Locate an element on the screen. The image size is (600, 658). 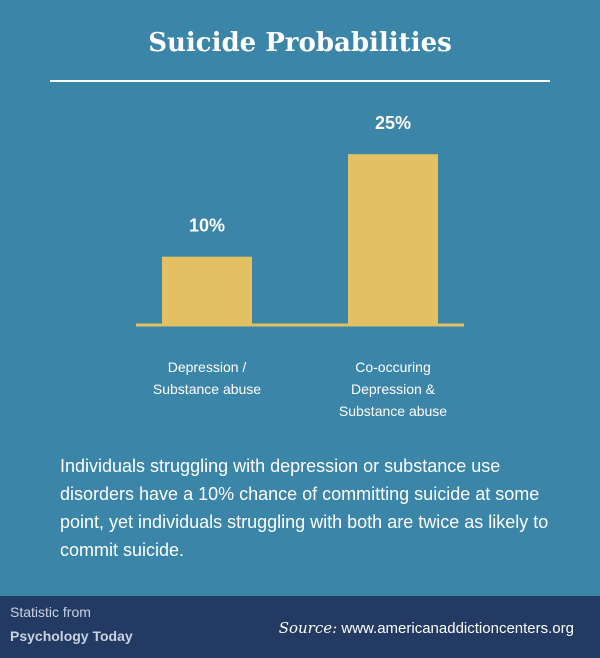
source-line: Source: www.americanaddictioncenters.org is located at coordinates (426, 628).